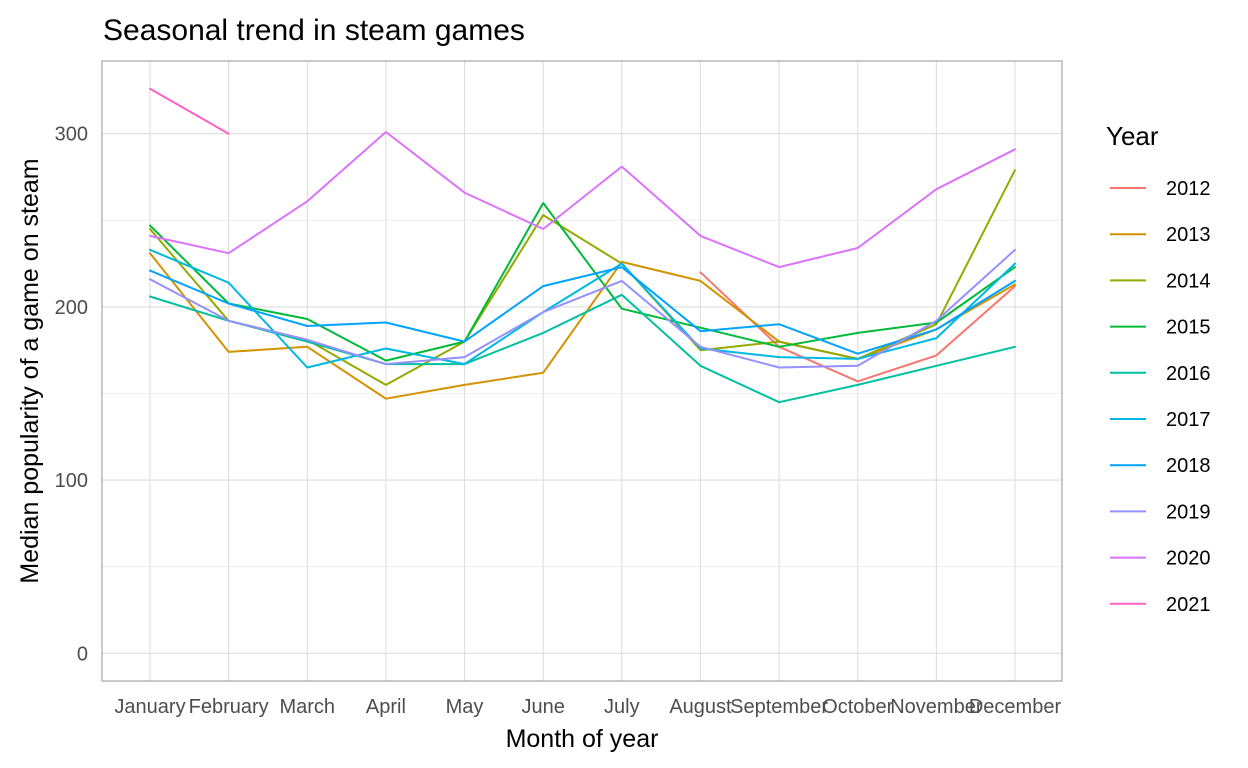  Describe the element at coordinates (936, 707) in the screenshot. I see `x-tick-label: November` at that location.